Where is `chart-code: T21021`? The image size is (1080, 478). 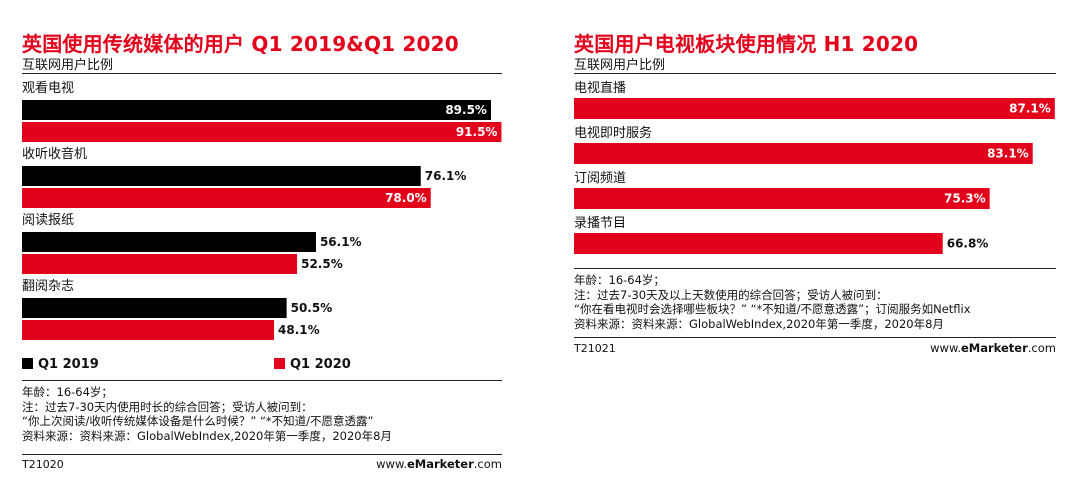 chart-code: T21021 is located at coordinates (595, 348).